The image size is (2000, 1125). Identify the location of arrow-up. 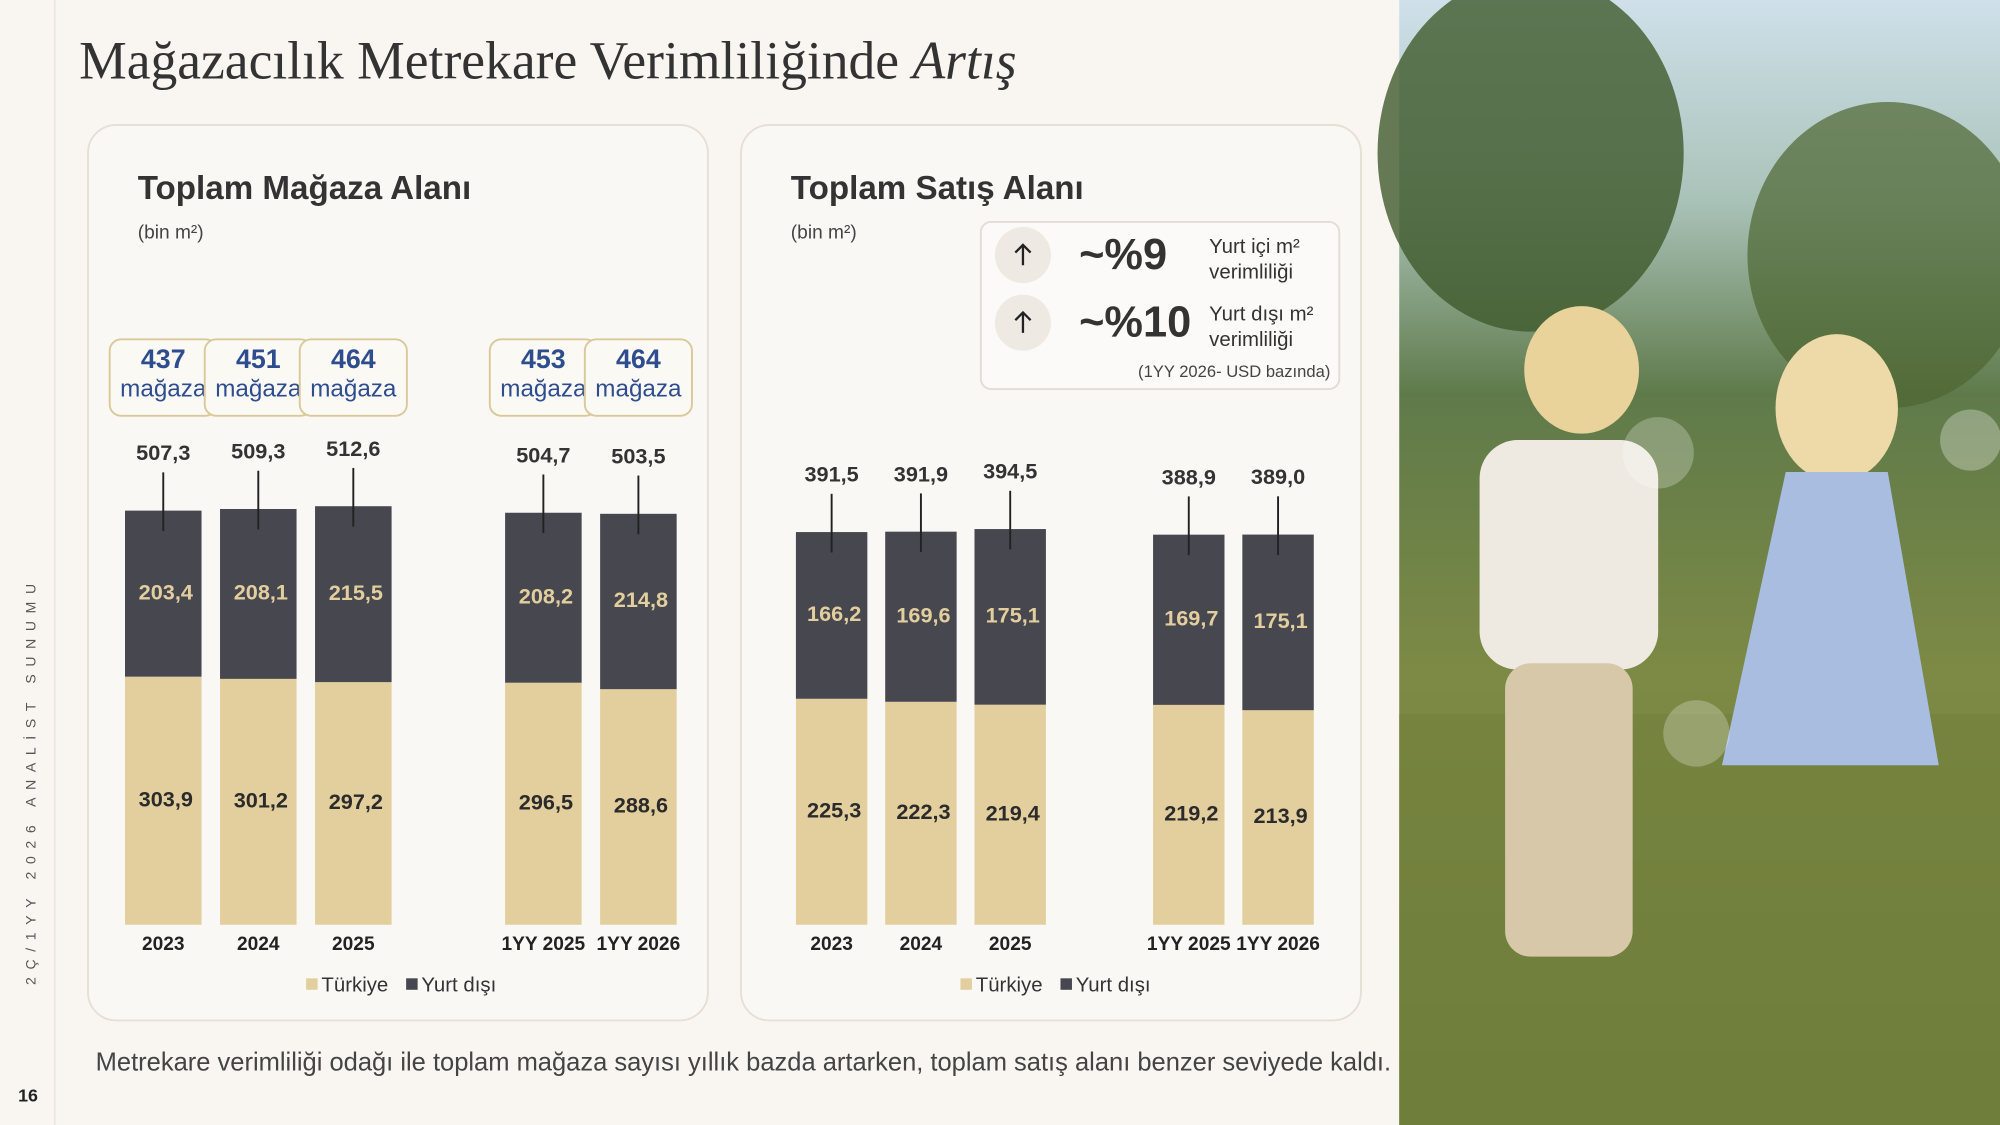
(1023, 321).